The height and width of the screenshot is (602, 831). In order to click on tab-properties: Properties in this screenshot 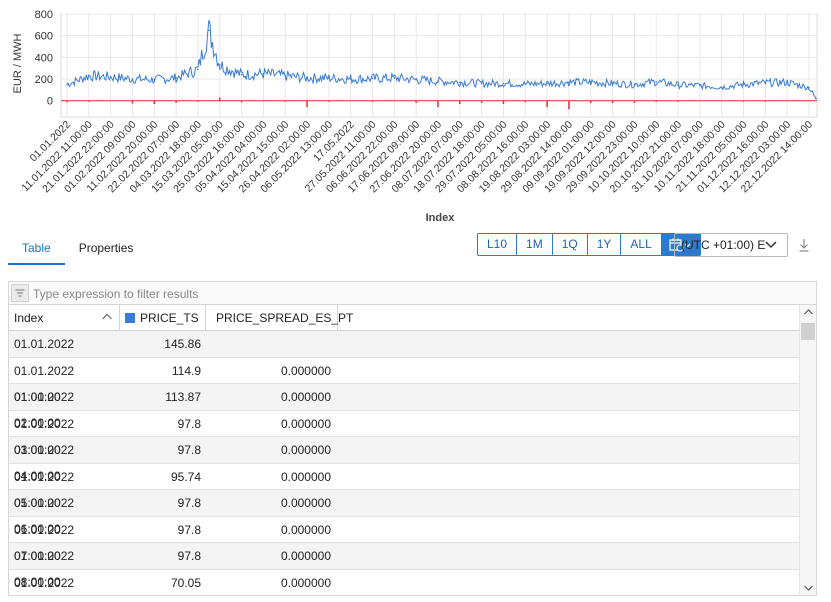, I will do `click(106, 248)`.